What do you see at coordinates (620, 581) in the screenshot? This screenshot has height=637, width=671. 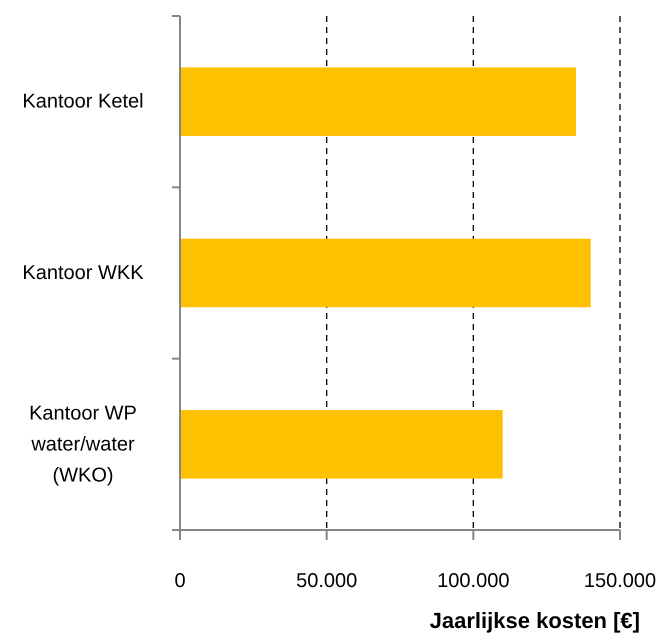 I see `x-tick-label: 150.000` at bounding box center [620, 581].